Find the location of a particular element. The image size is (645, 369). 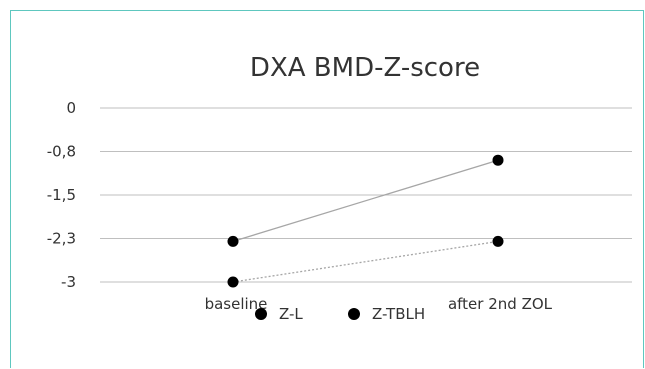

y-tick-label: 0 is located at coordinates (71, 108).